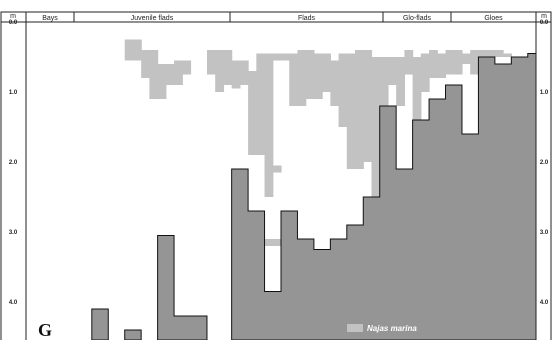 The image size is (552, 340). Describe the element at coordinates (544, 93) in the screenshot. I see `depth-tick-label-right: 1.0` at that location.